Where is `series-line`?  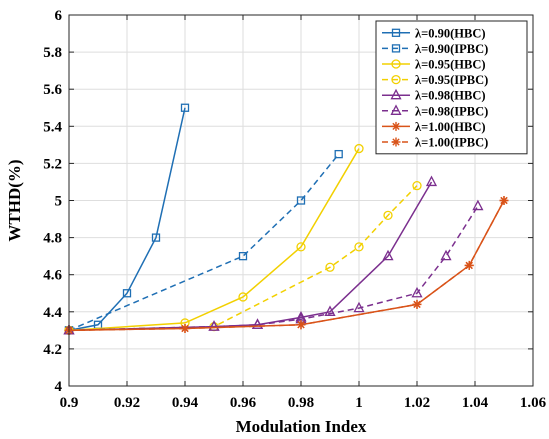 series-line is located at coordinates (127, 219).